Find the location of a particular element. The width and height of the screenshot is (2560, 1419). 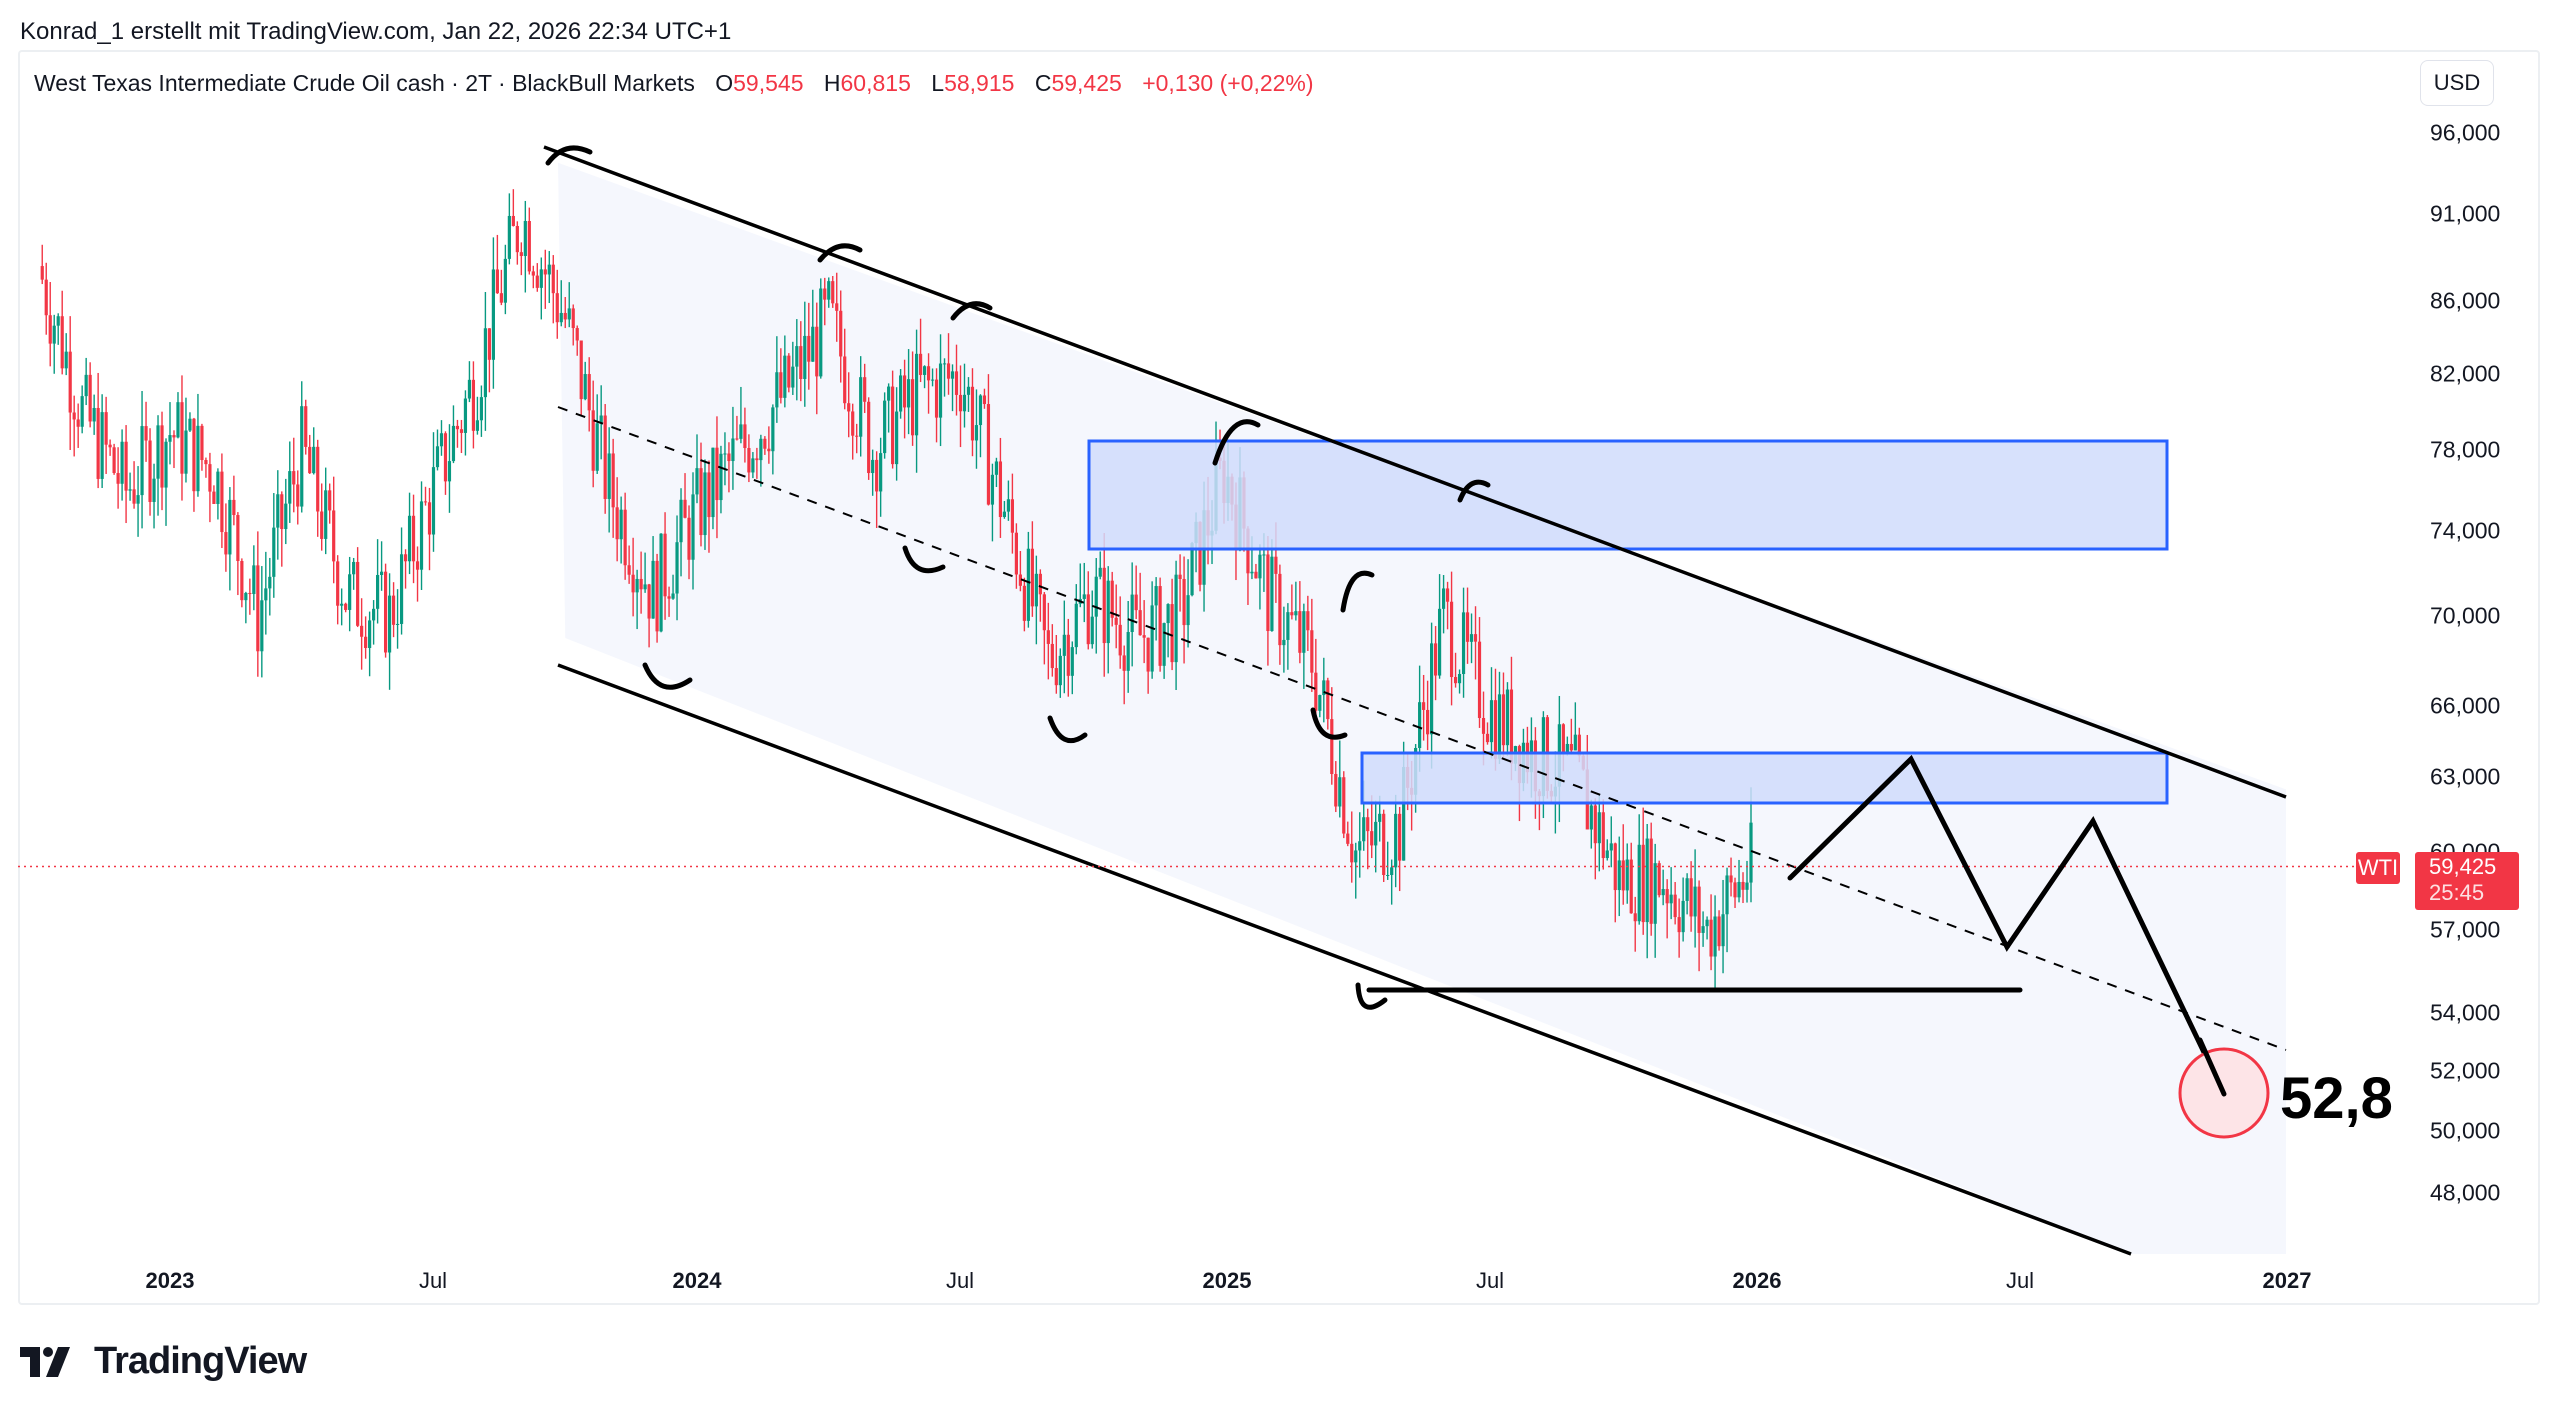

tradingview-logo: TradingView is located at coordinates (163, 1361).